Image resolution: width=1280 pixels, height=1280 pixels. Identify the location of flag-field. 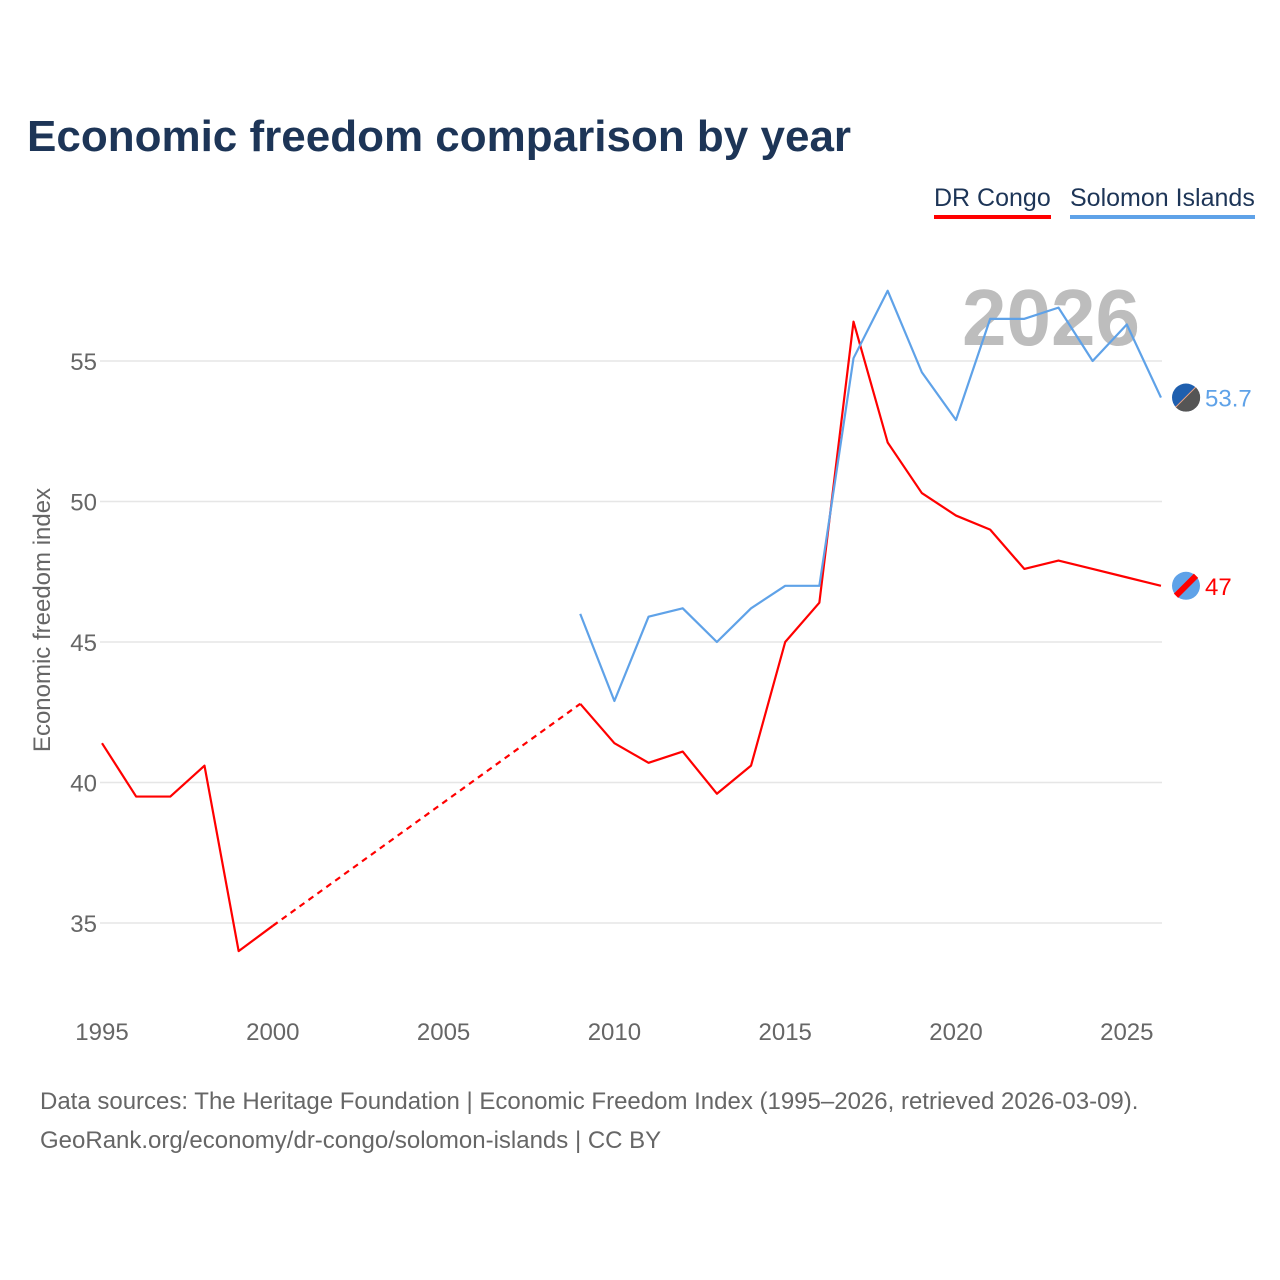
(1188, 399).